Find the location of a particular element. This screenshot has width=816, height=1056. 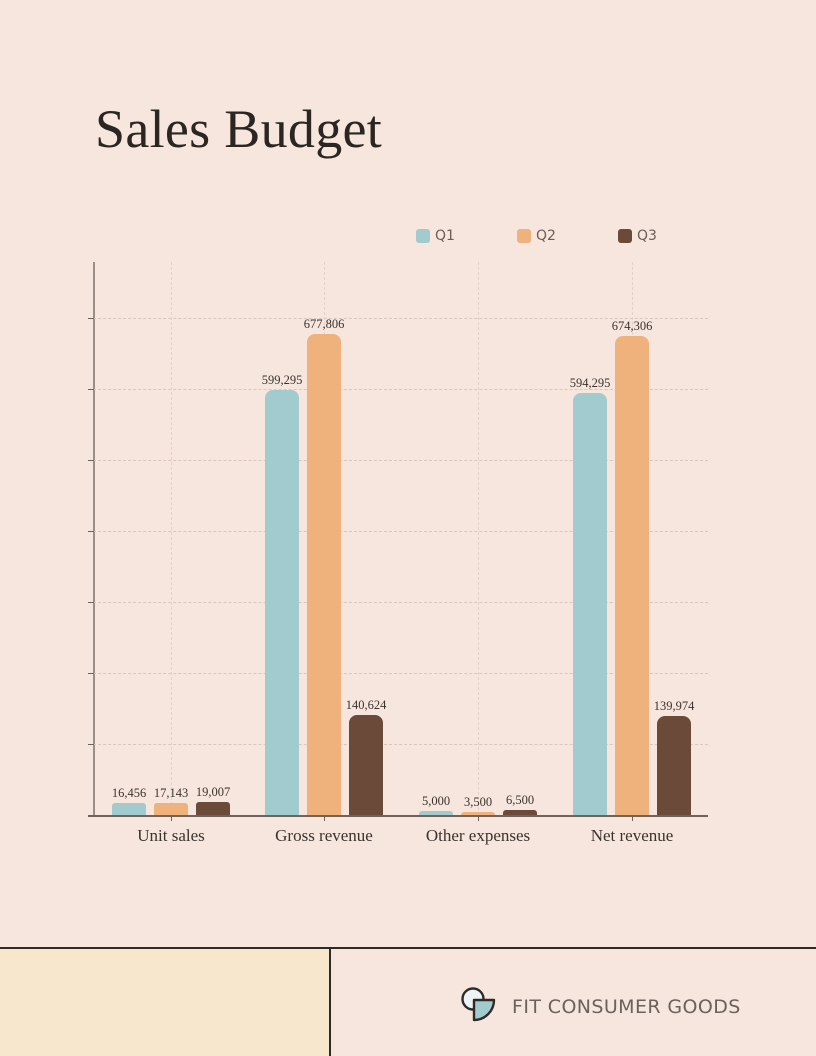

footer-left-panel is located at coordinates (164, 1002).